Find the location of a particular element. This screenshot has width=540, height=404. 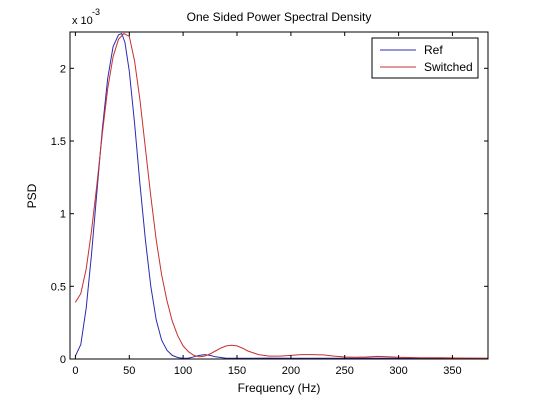

y-tick-label: 0 is located at coordinates (63, 360).